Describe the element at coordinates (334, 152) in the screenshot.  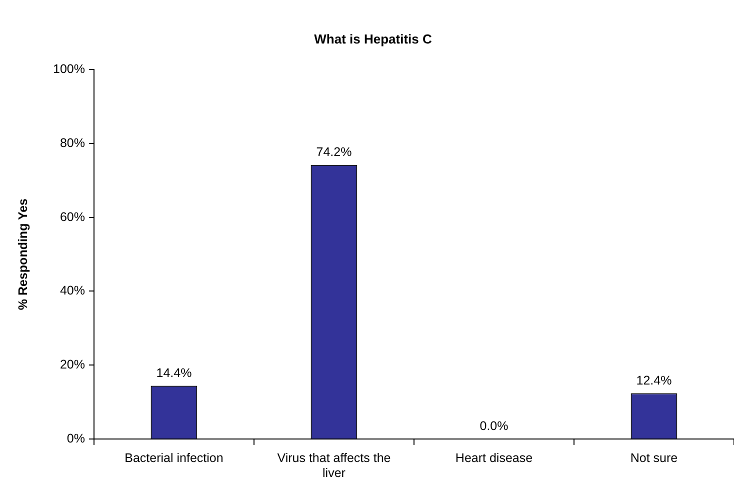
I see `data-label: 74.2%` at that location.